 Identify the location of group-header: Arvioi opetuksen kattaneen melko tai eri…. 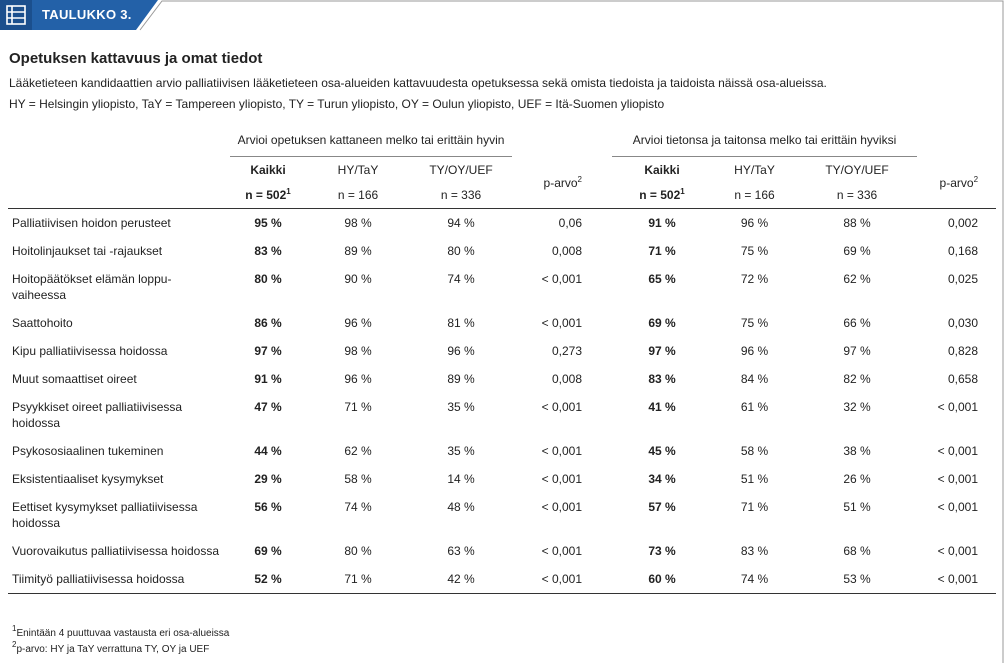
(371, 140).